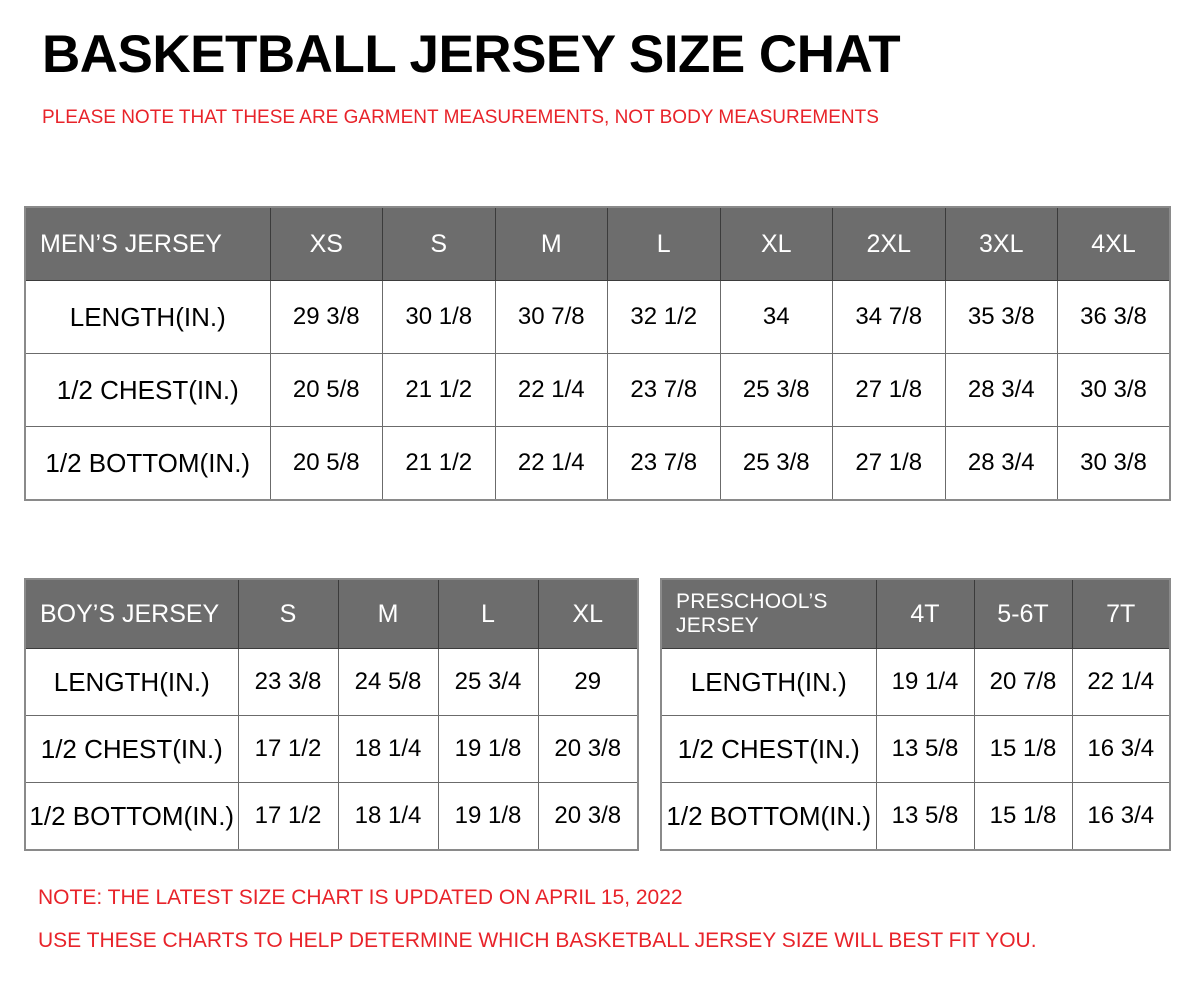 Image resolution: width=1200 pixels, height=1007 pixels. What do you see at coordinates (1114, 243) in the screenshot?
I see `column-header-4xl: 4XL` at bounding box center [1114, 243].